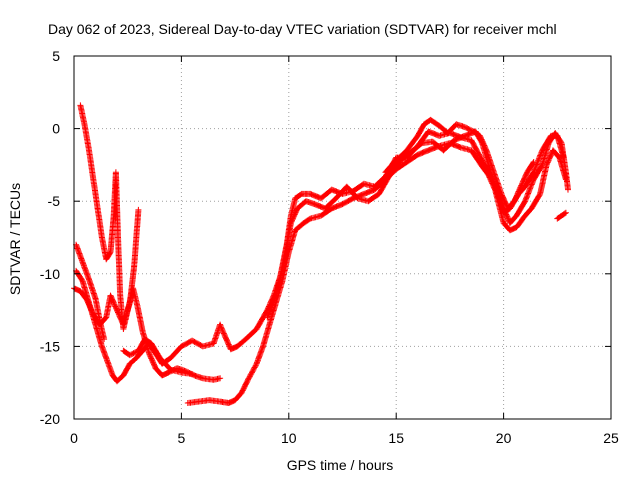 The image size is (640, 480). What do you see at coordinates (289, 438) in the screenshot?
I see `x-tick-label: 10` at bounding box center [289, 438].